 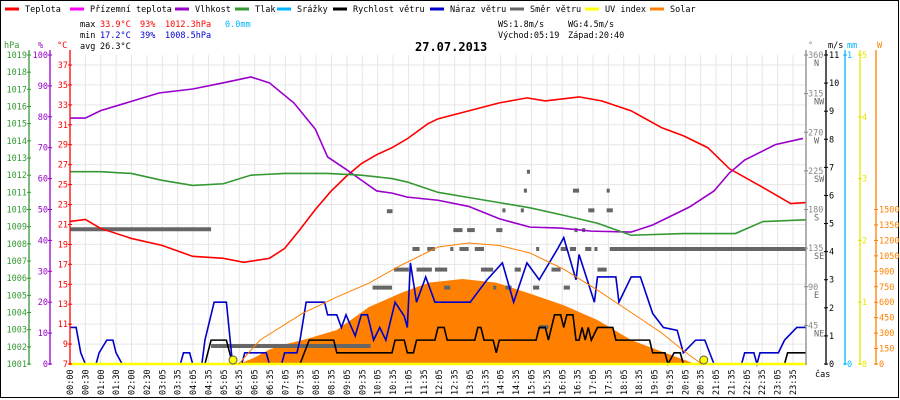 What do you see at coordinates (225, 382) in the screenshot?
I see `x-tick-label: 05:05` at bounding box center [225, 382].